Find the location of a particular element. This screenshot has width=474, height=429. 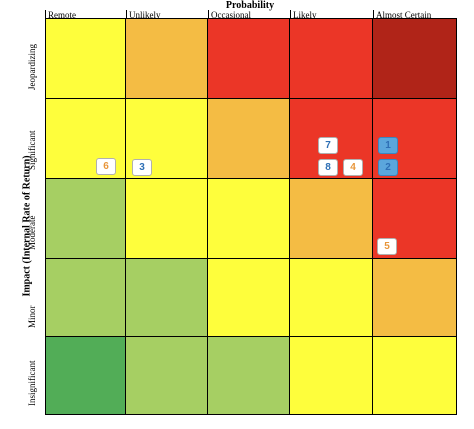

row-header-jeopardizing: Jeopardizing is located at coordinates (36, 58).